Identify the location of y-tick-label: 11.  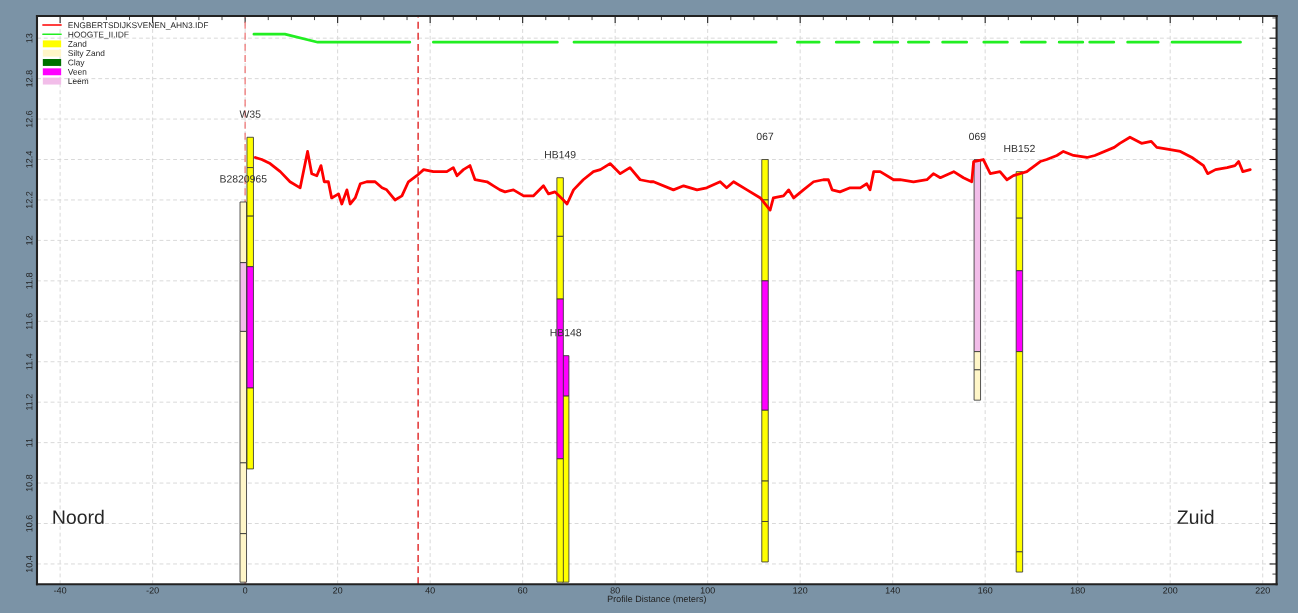
(29, 442).